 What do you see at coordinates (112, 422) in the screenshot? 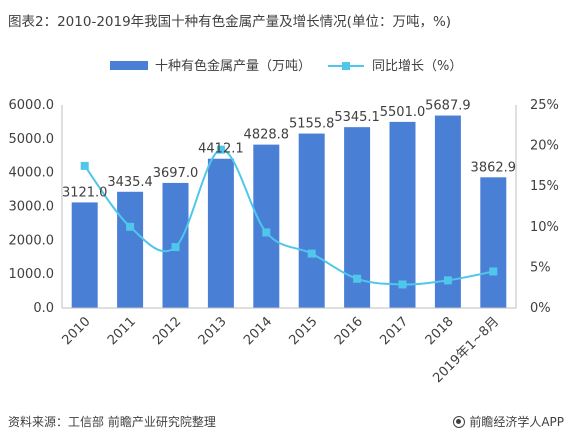
I see `source-note: 资料来源：工信部 前瞻产业研究院整理` at bounding box center [112, 422].